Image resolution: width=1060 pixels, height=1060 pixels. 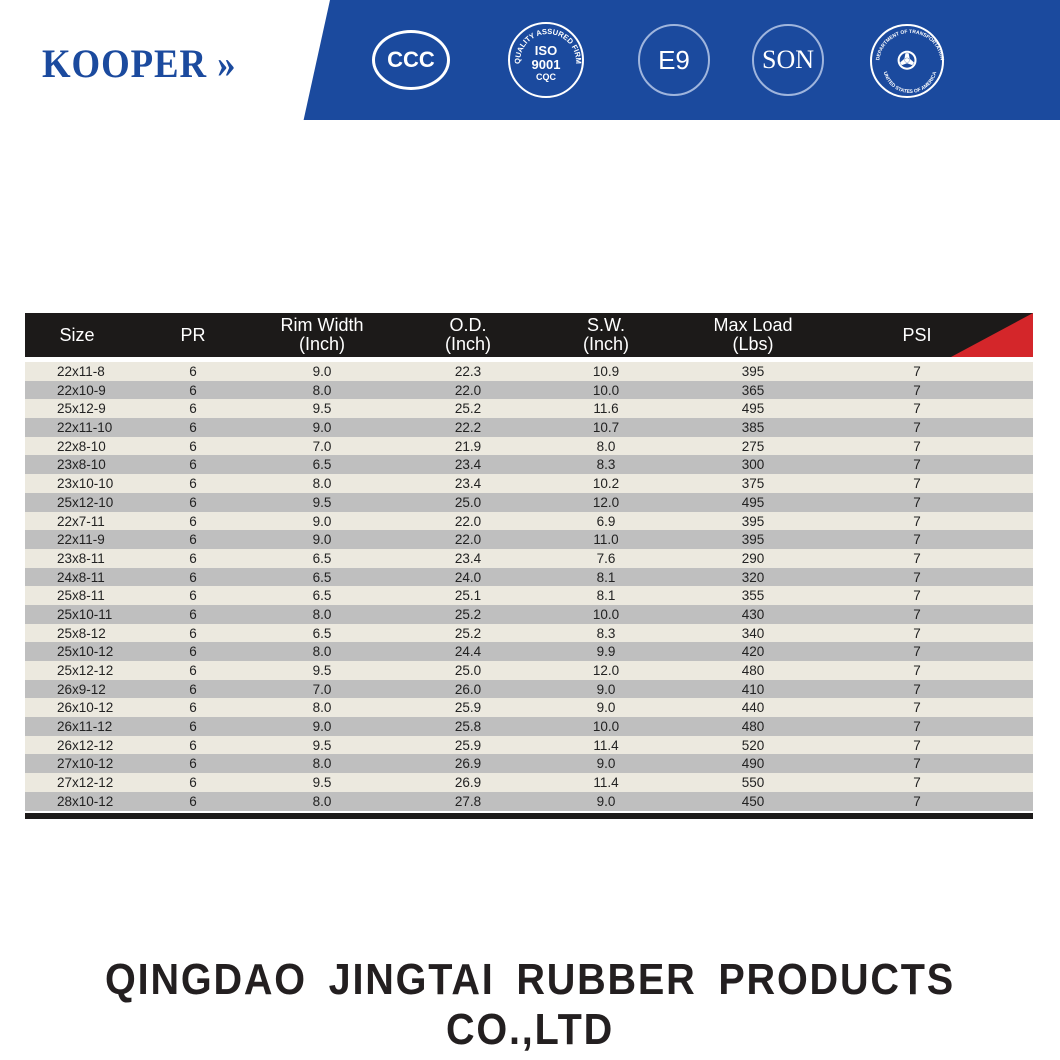 What do you see at coordinates (529, 390) in the screenshot?
I see `table-row: 22x10-9 6 8.0 22.0 10.0 365 7` at bounding box center [529, 390].